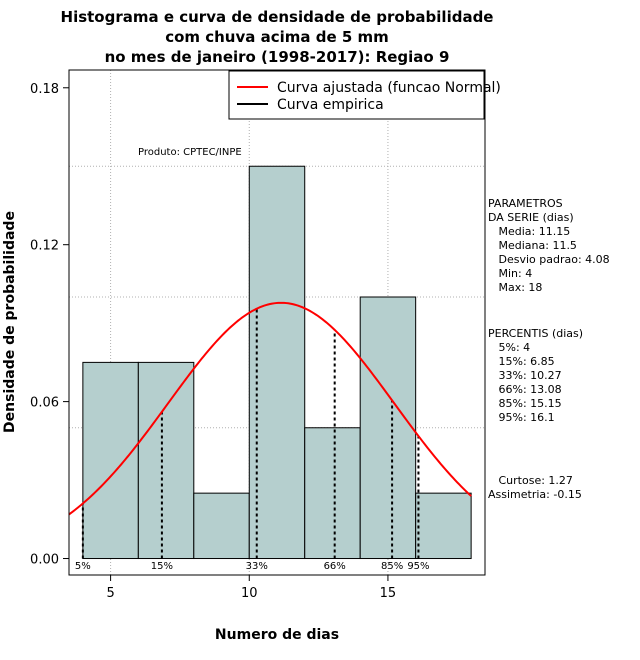  I want to click on legend-box, so click(356, 95).